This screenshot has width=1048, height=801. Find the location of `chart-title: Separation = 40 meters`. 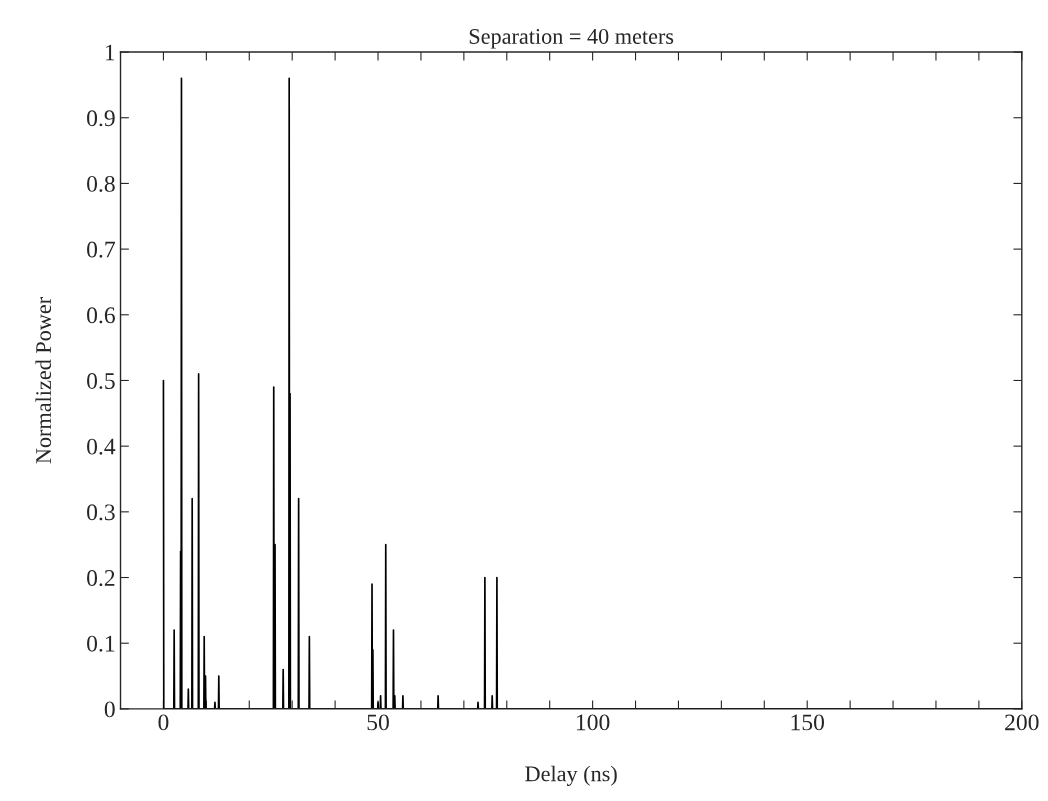

chart-title: Separation = 40 meters is located at coordinates (571, 38).